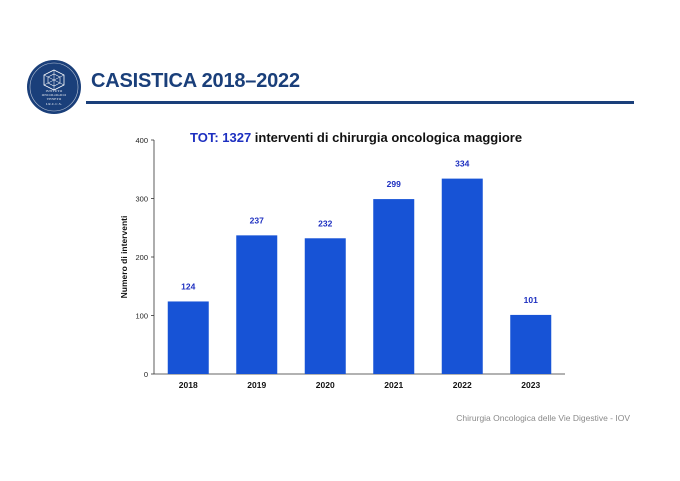 This screenshot has width=680, height=481. Describe the element at coordinates (393, 385) in the screenshot. I see `x-tick-label-2021: 2021` at that location.